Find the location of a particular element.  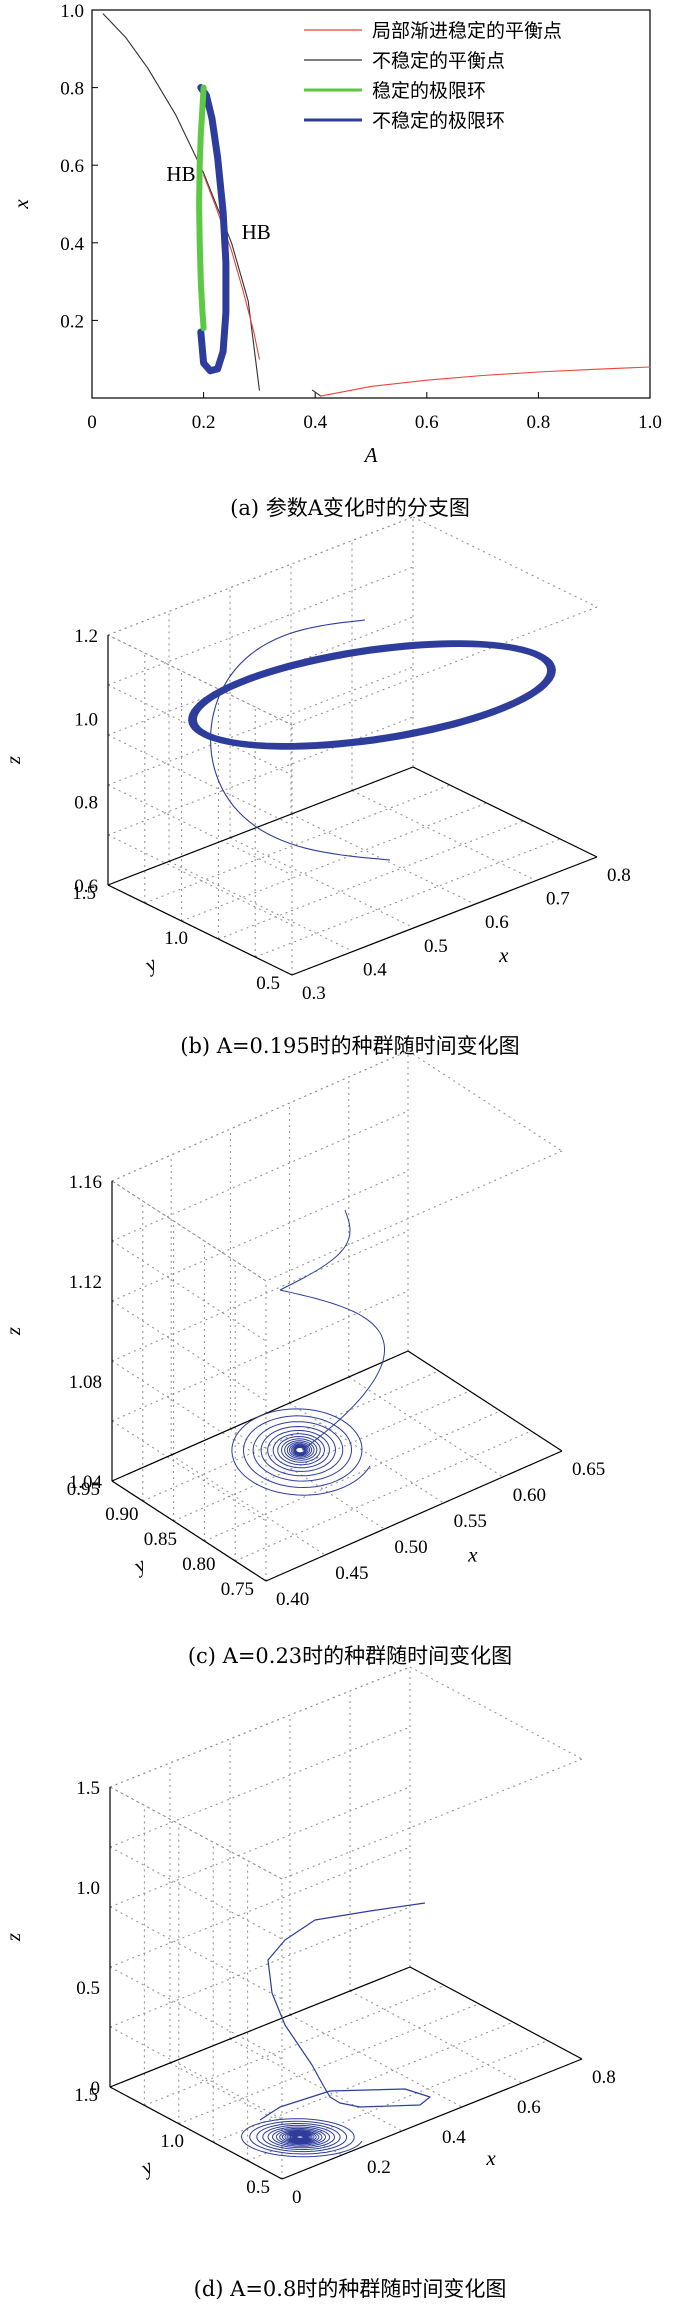

limit-cycle-ring is located at coordinates (372, 695).